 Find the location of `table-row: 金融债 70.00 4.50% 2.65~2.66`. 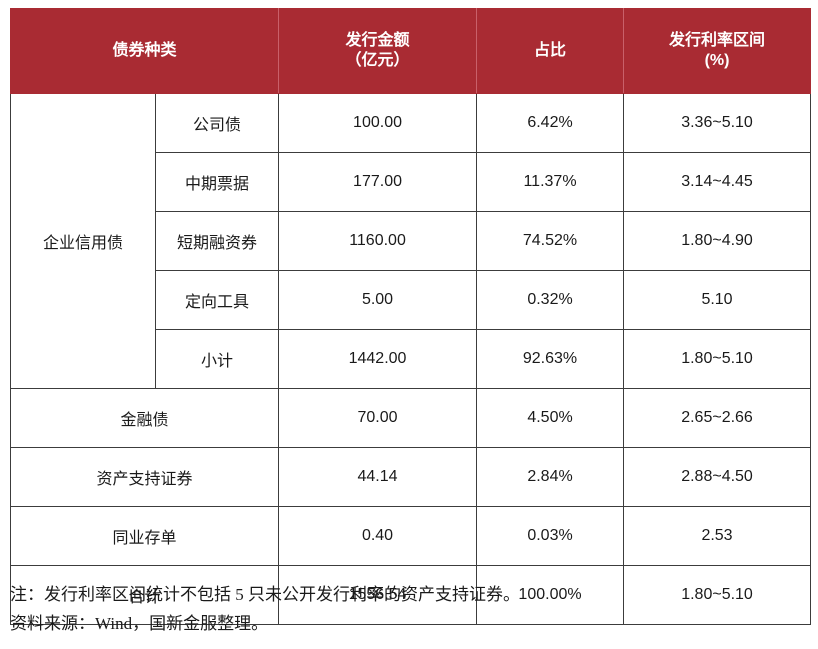

table-row: 金融债 70.00 4.50% 2.65~2.66 is located at coordinates (410, 418).